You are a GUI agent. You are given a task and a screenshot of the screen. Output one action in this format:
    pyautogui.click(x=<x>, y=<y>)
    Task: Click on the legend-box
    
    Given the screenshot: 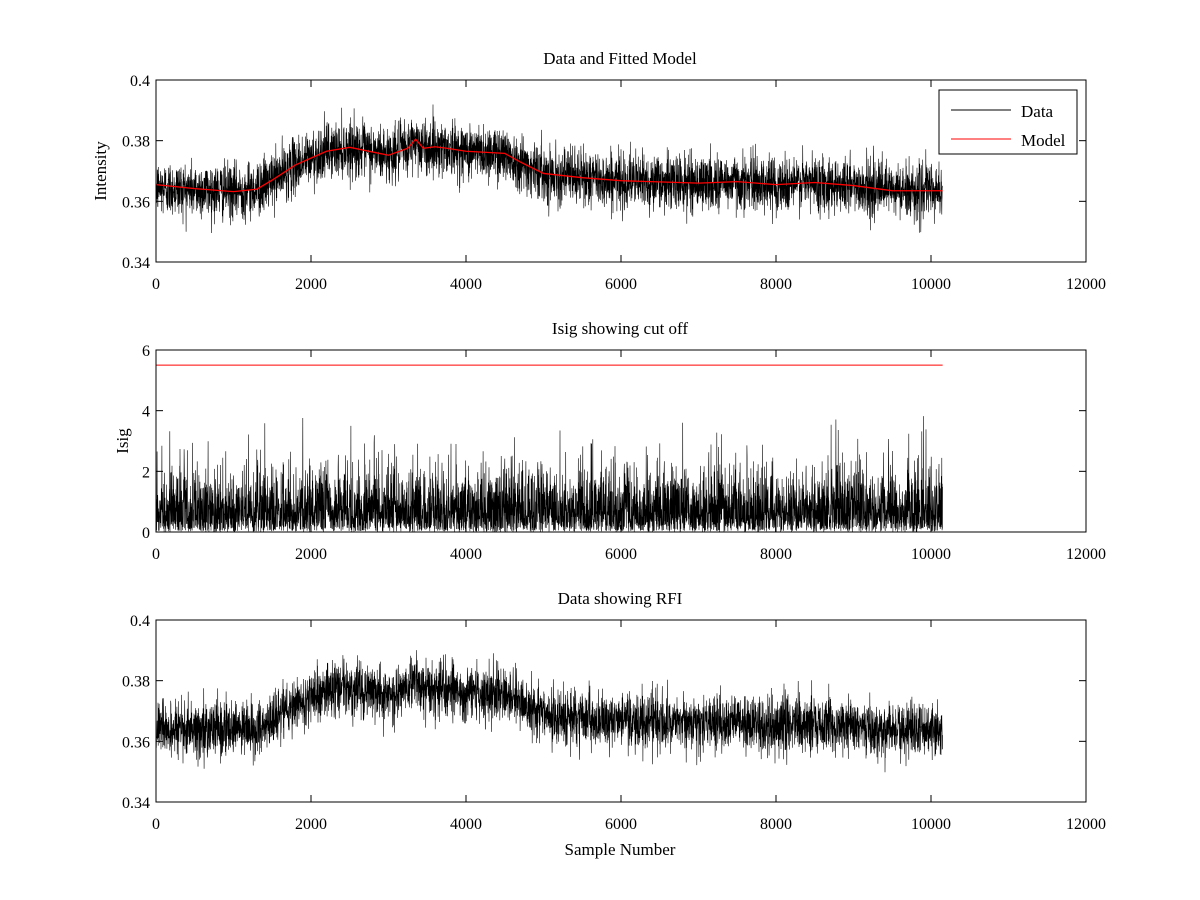 What is the action you would take?
    pyautogui.click(x=1008, y=122)
    